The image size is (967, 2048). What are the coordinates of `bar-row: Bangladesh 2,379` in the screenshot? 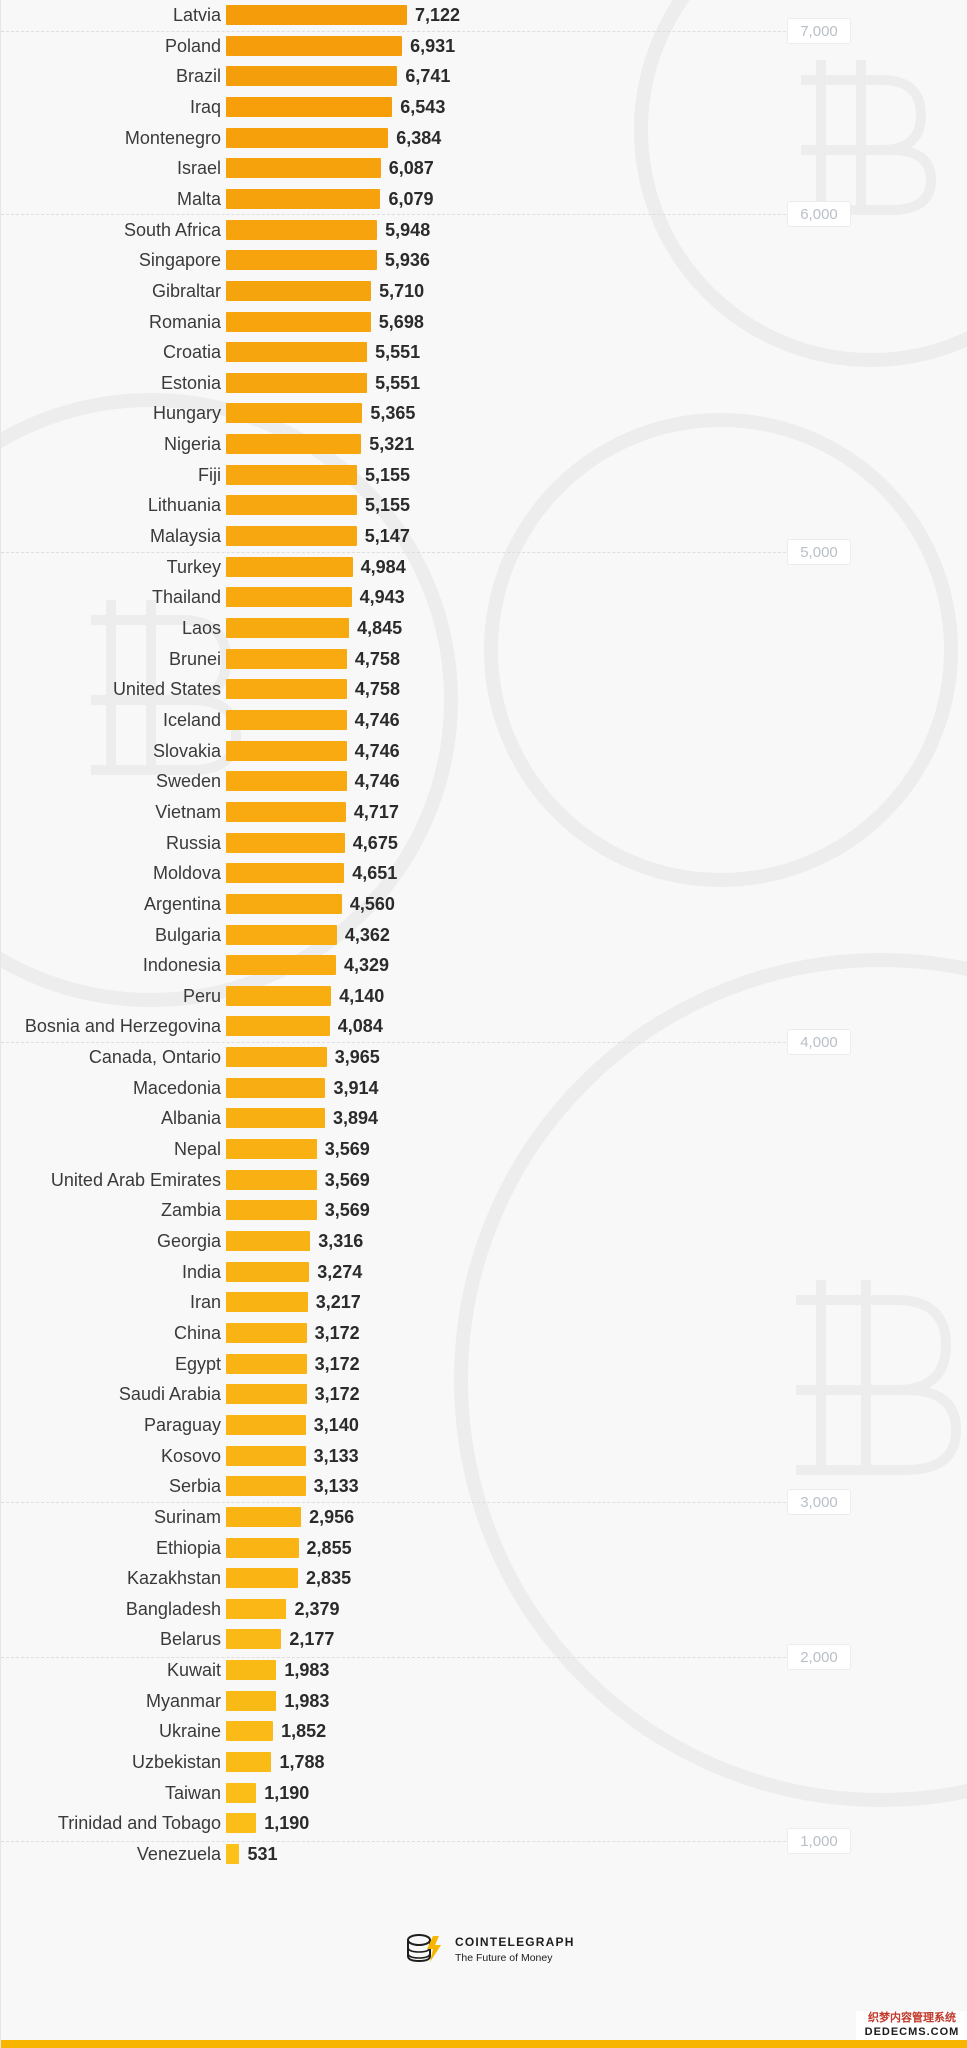 It's located at (484, 1609).